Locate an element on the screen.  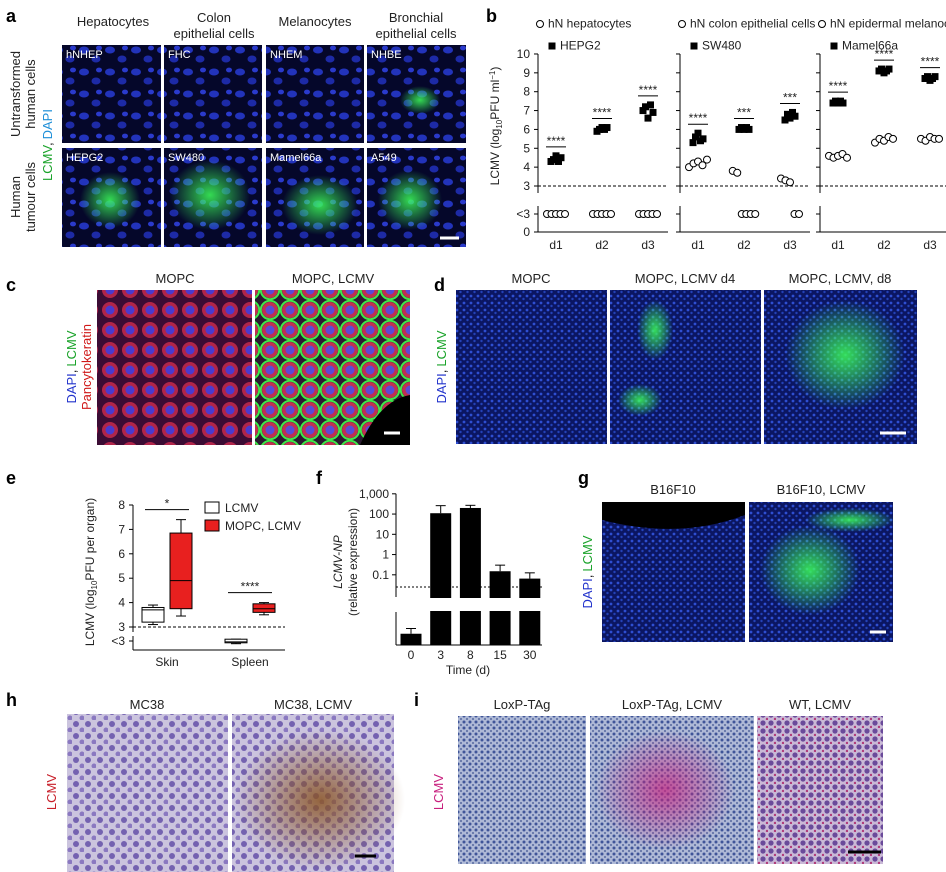
y-axis-label: LCMV (log10PFU per organ) is located at coordinates (91, 572).